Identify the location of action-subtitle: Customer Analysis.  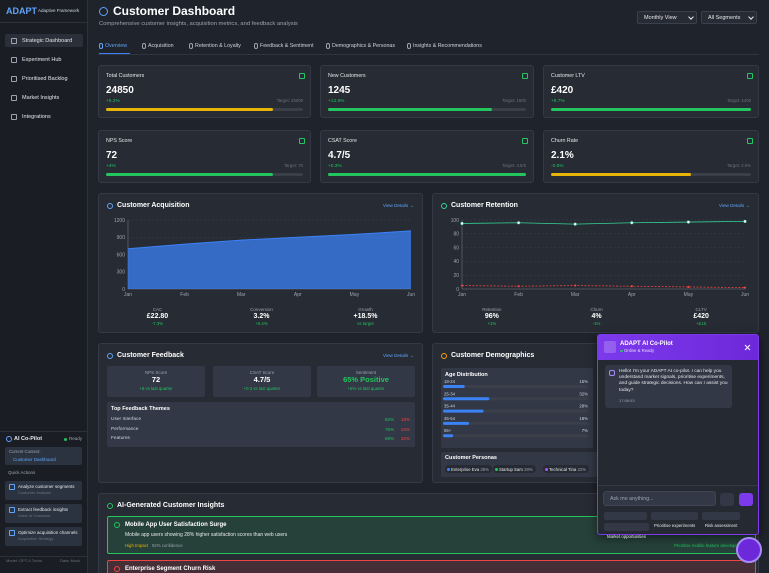
(35, 492).